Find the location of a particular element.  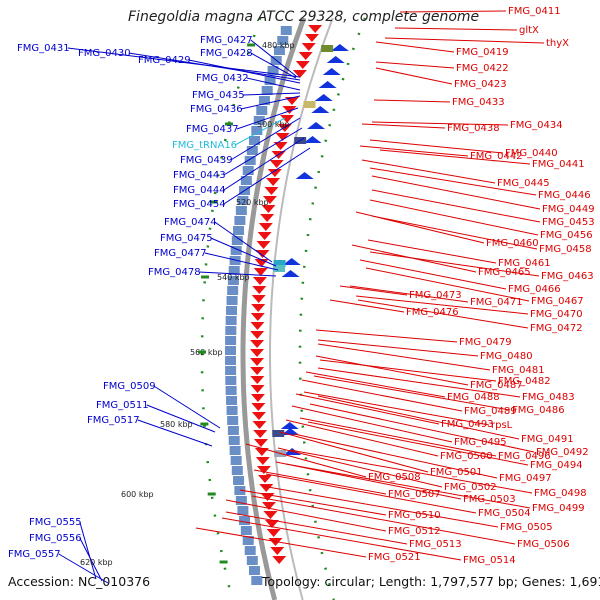

gene-label: FMG_0498 is located at coordinates (560, 493).